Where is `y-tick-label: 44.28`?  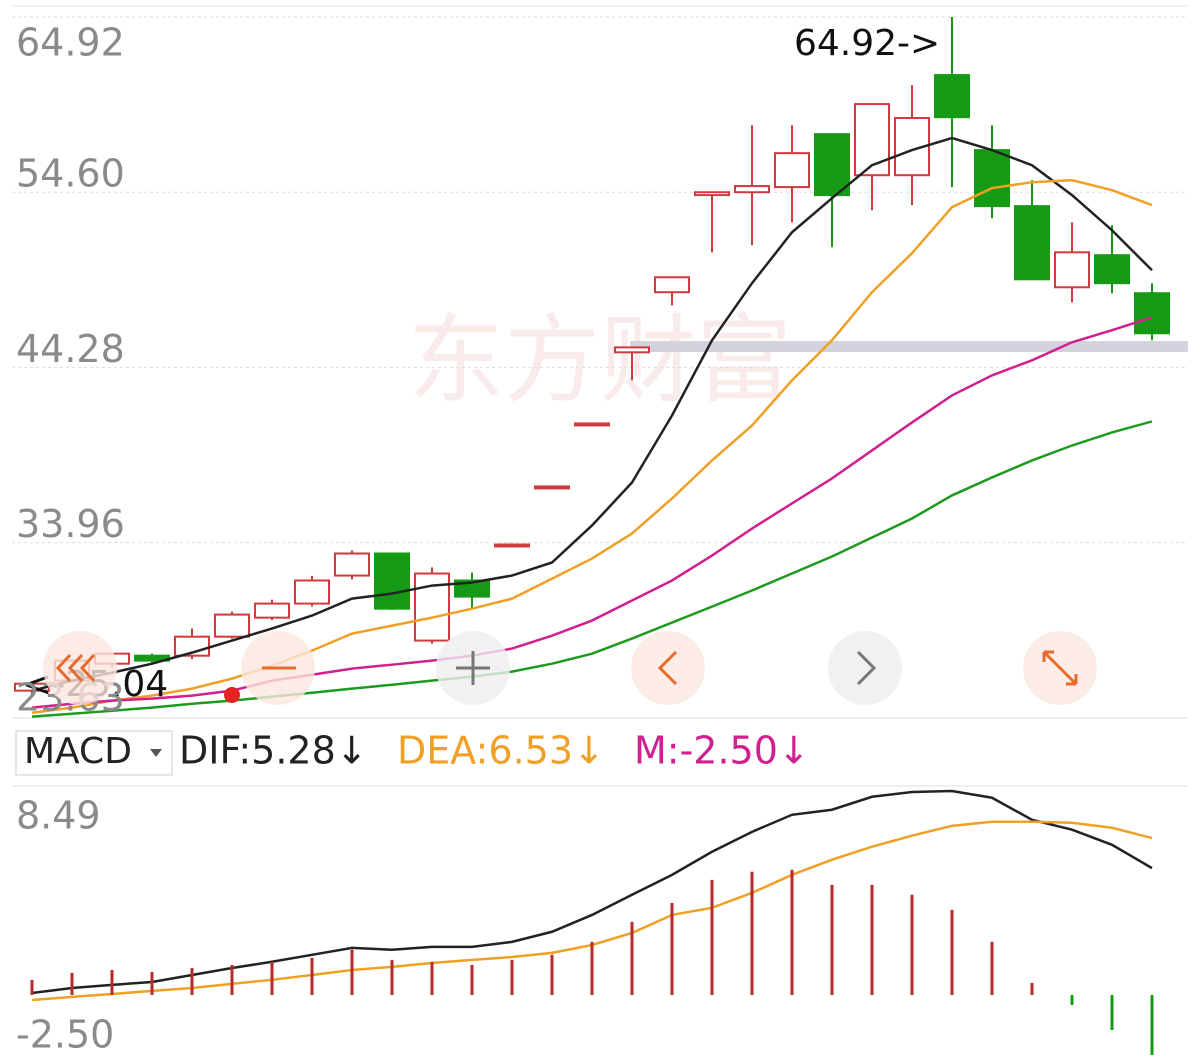 y-tick-label: 44.28 is located at coordinates (70, 349).